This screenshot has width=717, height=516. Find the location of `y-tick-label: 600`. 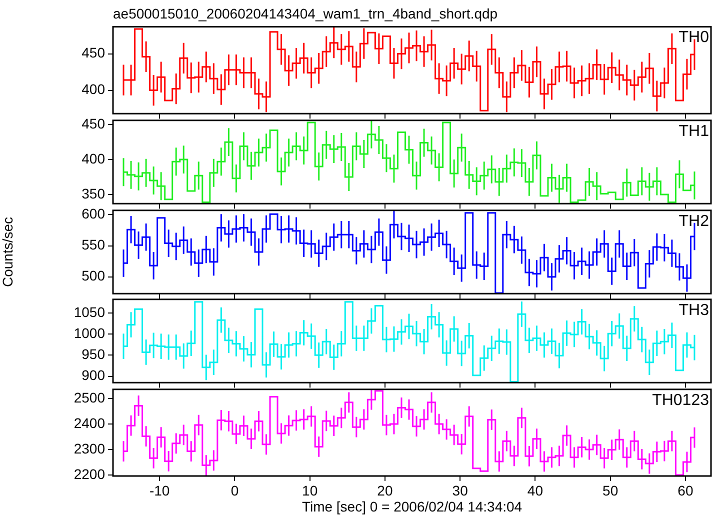

y-tick-label: 600 is located at coordinates (94, 213).